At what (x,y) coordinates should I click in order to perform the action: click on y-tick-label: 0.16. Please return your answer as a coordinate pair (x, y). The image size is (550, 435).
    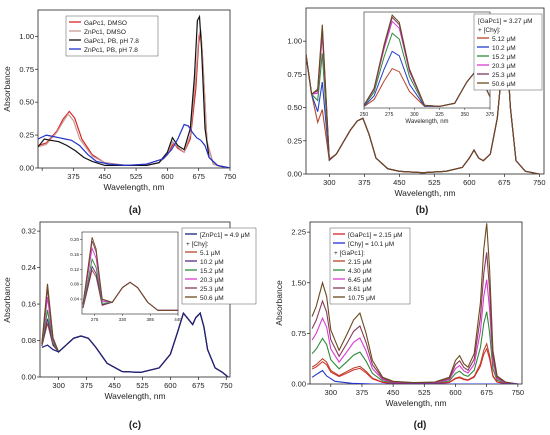
    Looking at the image, I should click on (28, 304).